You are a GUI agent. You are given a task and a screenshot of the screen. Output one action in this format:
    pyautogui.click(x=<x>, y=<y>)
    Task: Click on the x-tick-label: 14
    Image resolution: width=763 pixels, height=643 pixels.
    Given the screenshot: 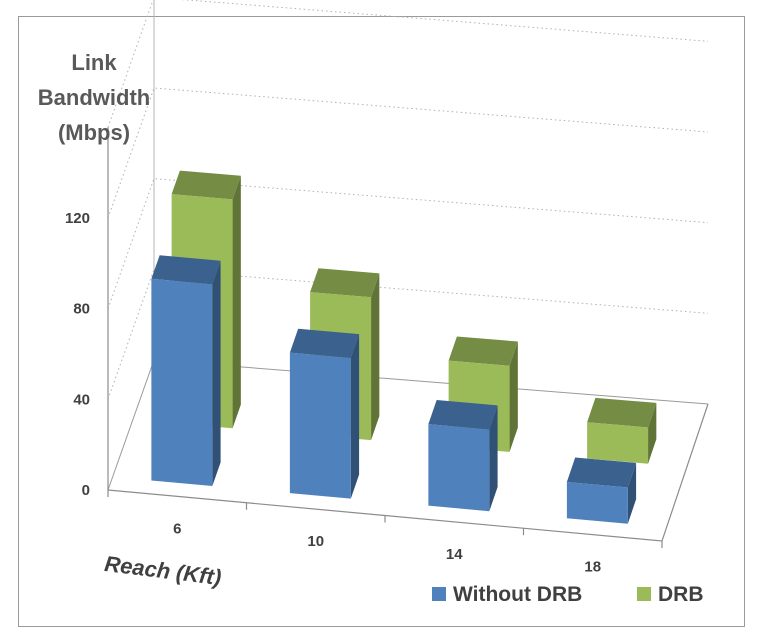 What is the action you would take?
    pyautogui.click(x=454, y=554)
    